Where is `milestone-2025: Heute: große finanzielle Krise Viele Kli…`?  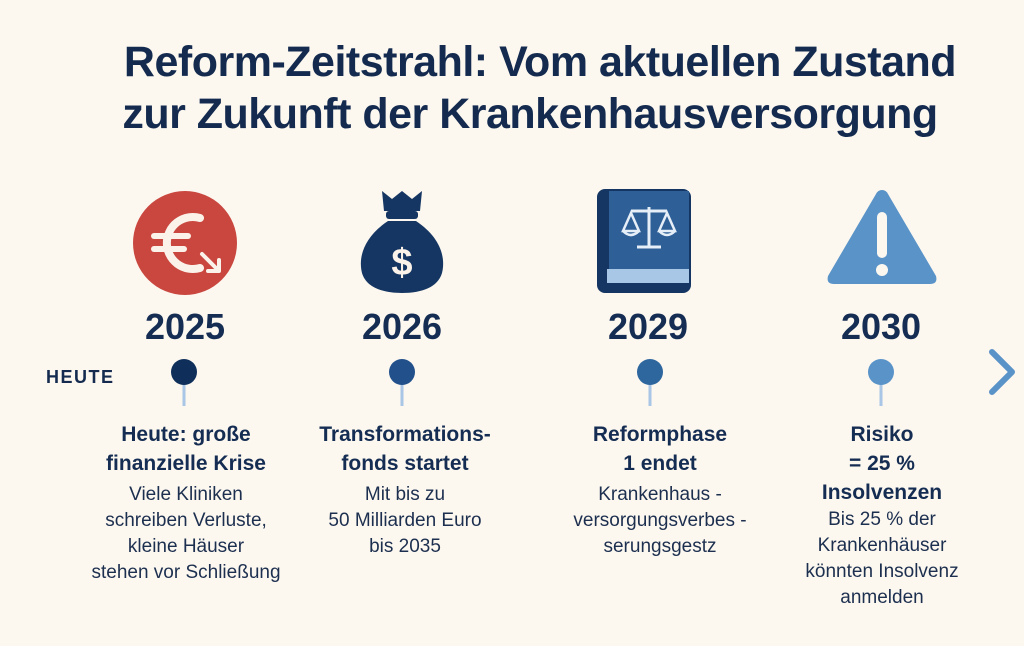
milestone-2025: Heute: große finanzielle Krise Viele Kli… is located at coordinates (186, 503).